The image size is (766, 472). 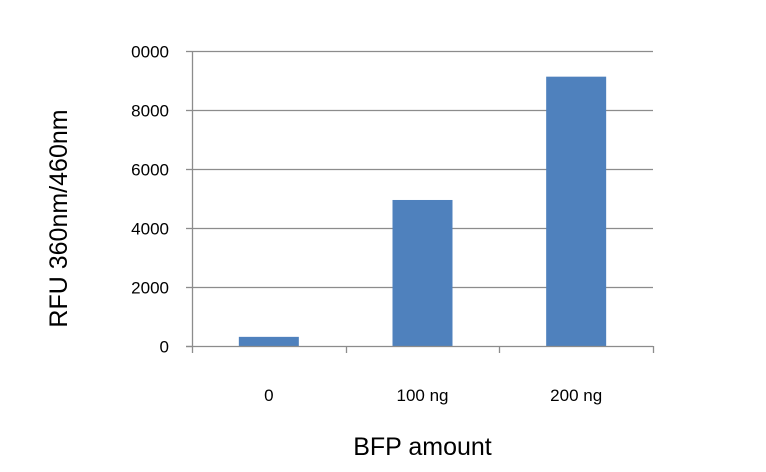 I want to click on bar-100-ng, so click(x=422, y=272).